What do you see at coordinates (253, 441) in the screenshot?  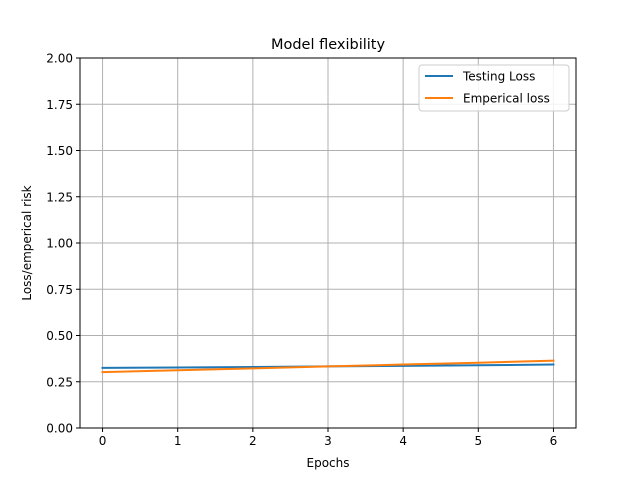 I see `x-tick-label: 2` at bounding box center [253, 441].